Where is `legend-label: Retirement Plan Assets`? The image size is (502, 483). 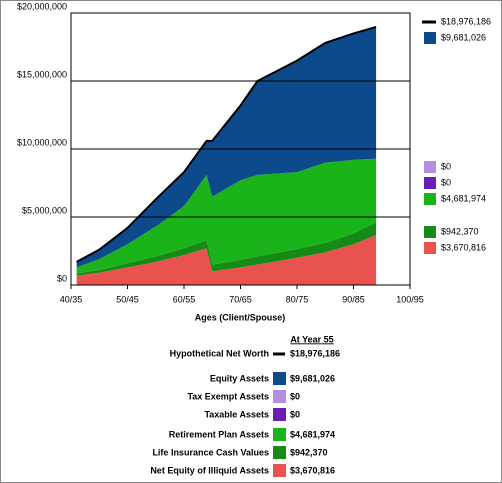 legend-label: Retirement Plan Assets is located at coordinates (219, 434).